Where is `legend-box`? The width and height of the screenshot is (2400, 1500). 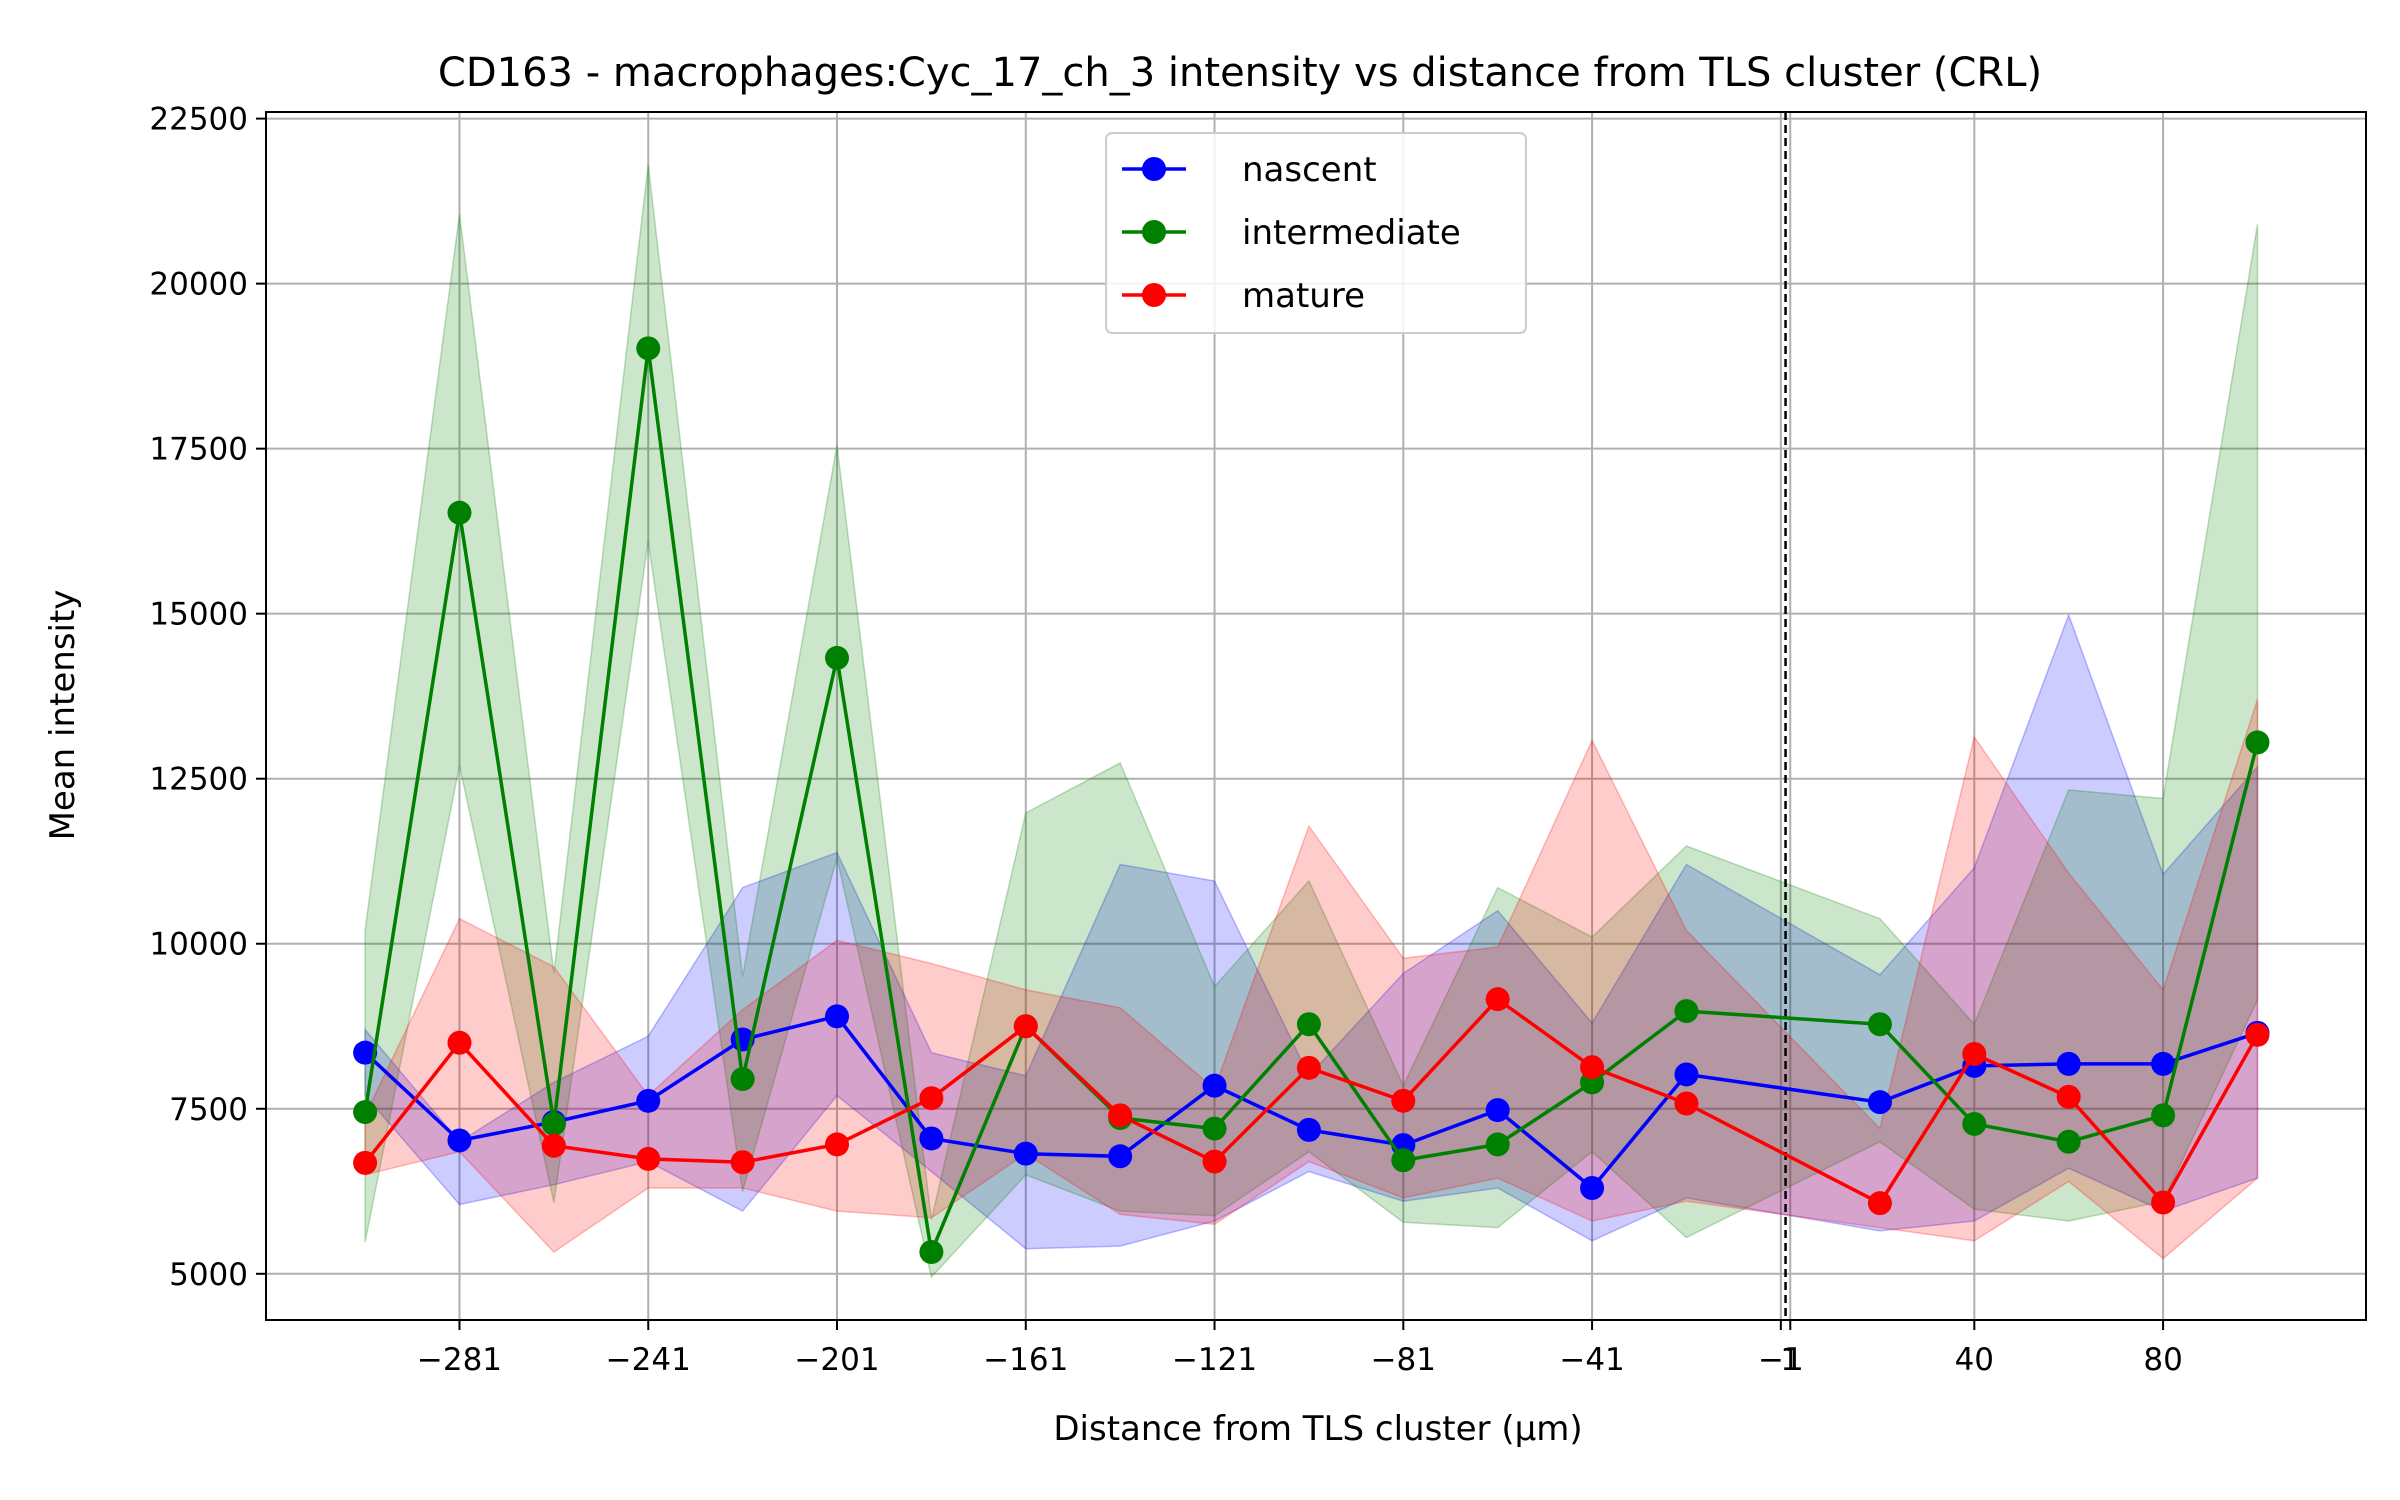 legend-box is located at coordinates (1316, 233).